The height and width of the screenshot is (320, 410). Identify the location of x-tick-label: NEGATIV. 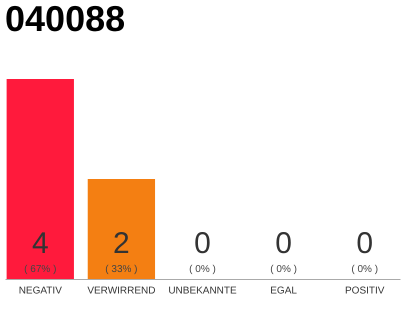
(40, 291).